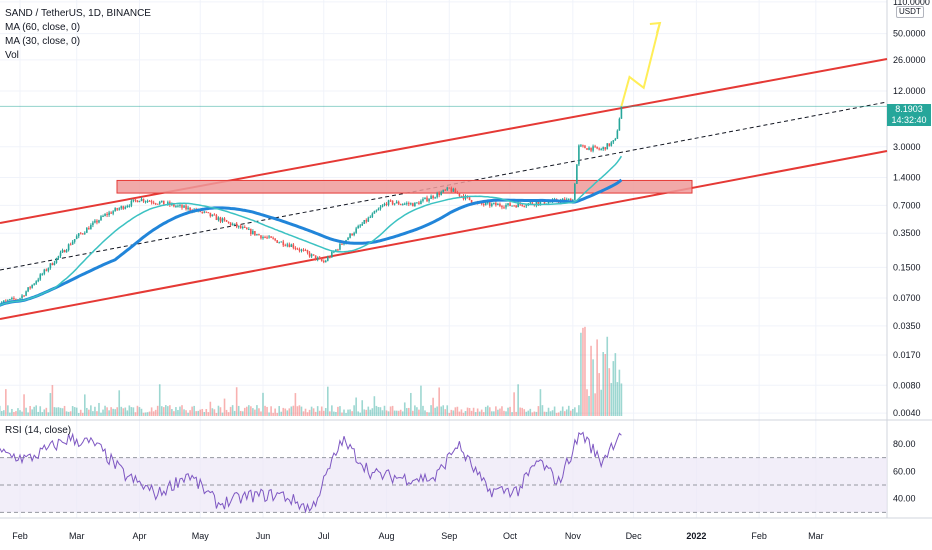 The image size is (932, 550). What do you see at coordinates (907, 298) in the screenshot?
I see `price-tick-label: 0.0700` at bounding box center [907, 298].